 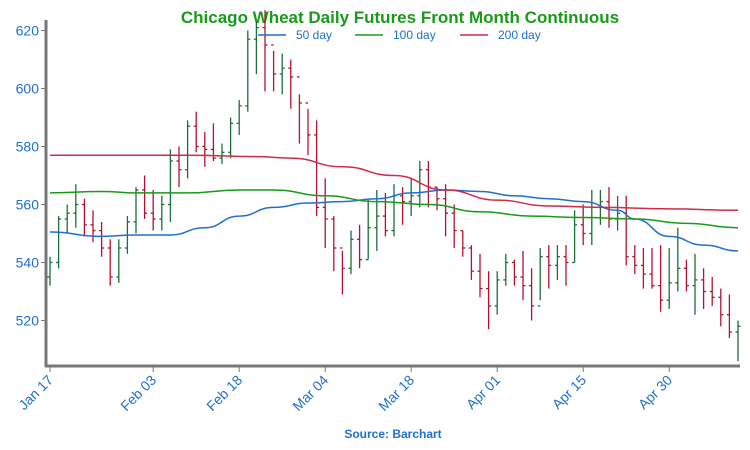 What do you see at coordinates (138, 393) in the screenshot?
I see `x-tick-label: Feb 03` at bounding box center [138, 393].